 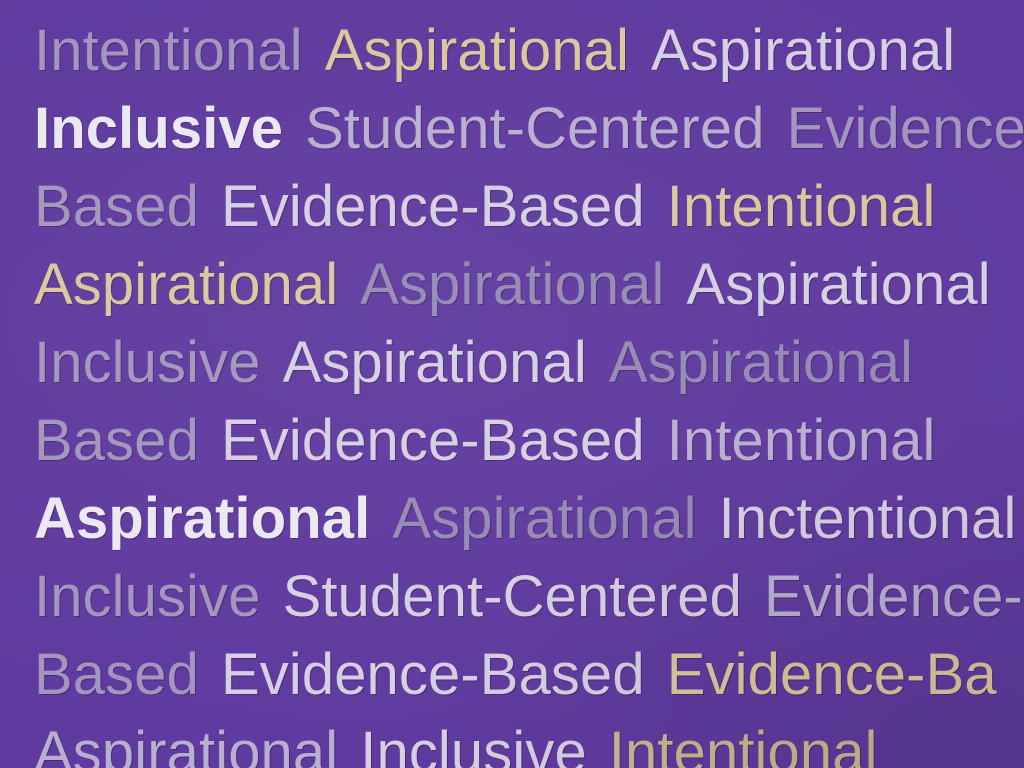 I want to click on word-inctentional: Inctentional, so click(x=867, y=518).